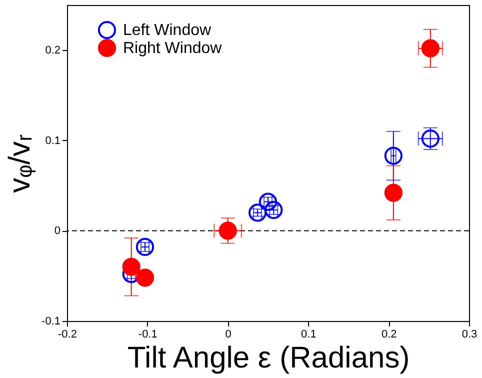  I want to click on legend-label: Right Window, so click(172, 48).